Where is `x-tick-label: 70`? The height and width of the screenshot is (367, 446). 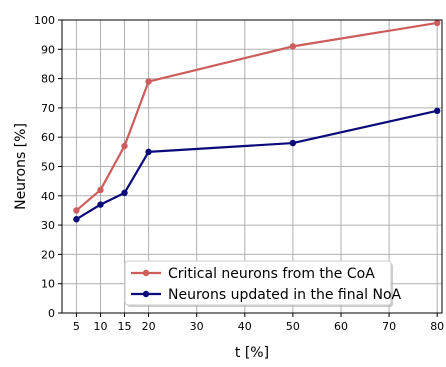 x-tick-label: 70 is located at coordinates (389, 326).